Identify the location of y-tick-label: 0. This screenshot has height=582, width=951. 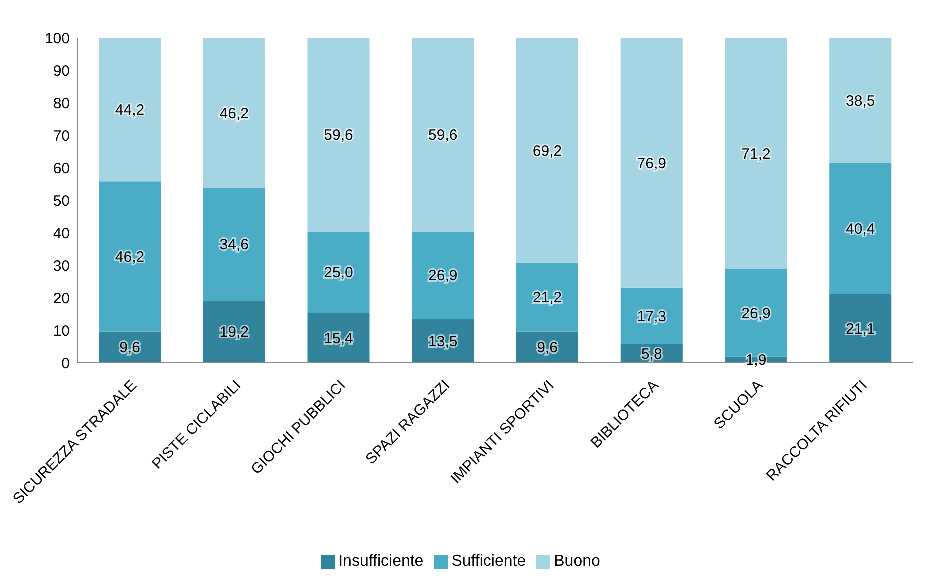
(66, 363).